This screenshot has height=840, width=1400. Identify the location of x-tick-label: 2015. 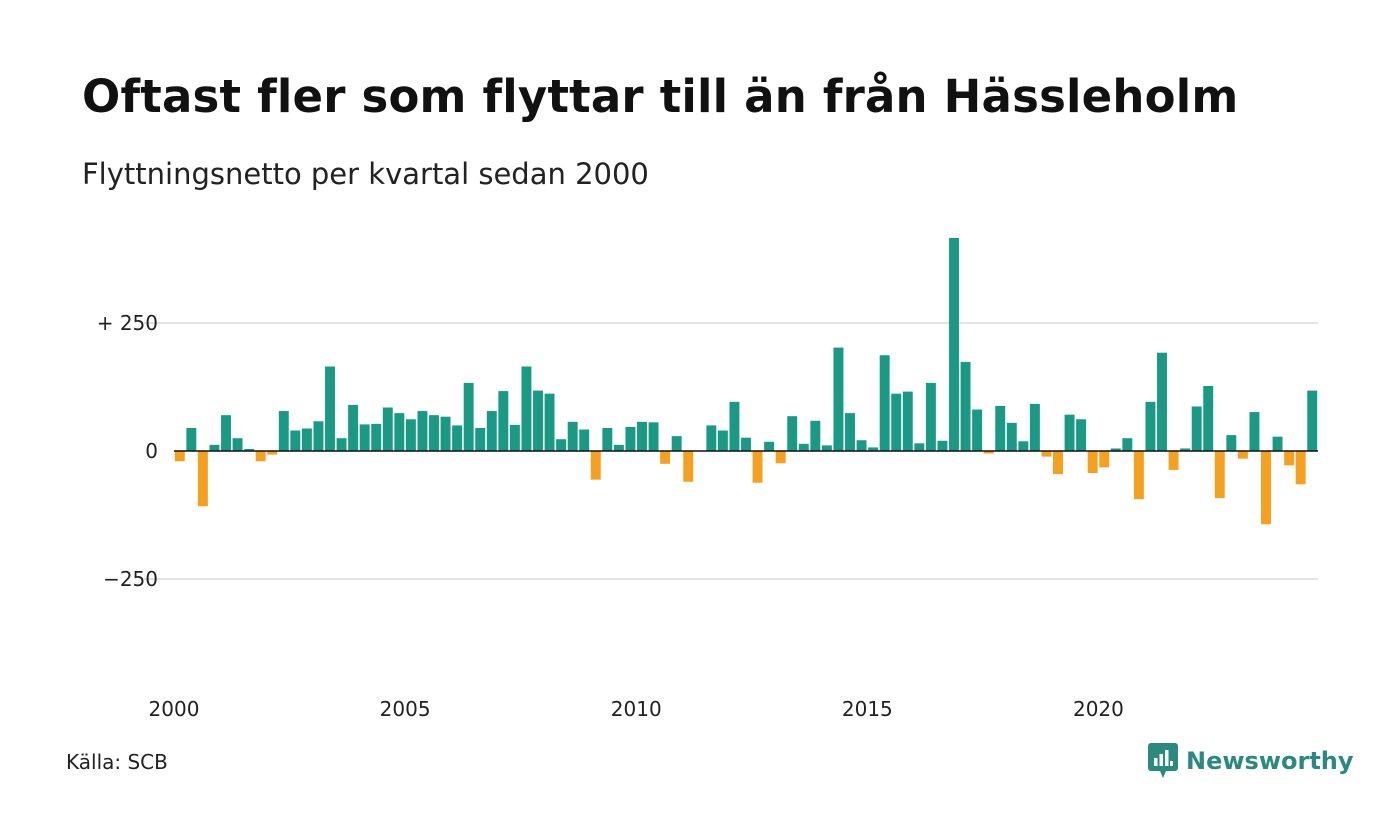
(867, 709).